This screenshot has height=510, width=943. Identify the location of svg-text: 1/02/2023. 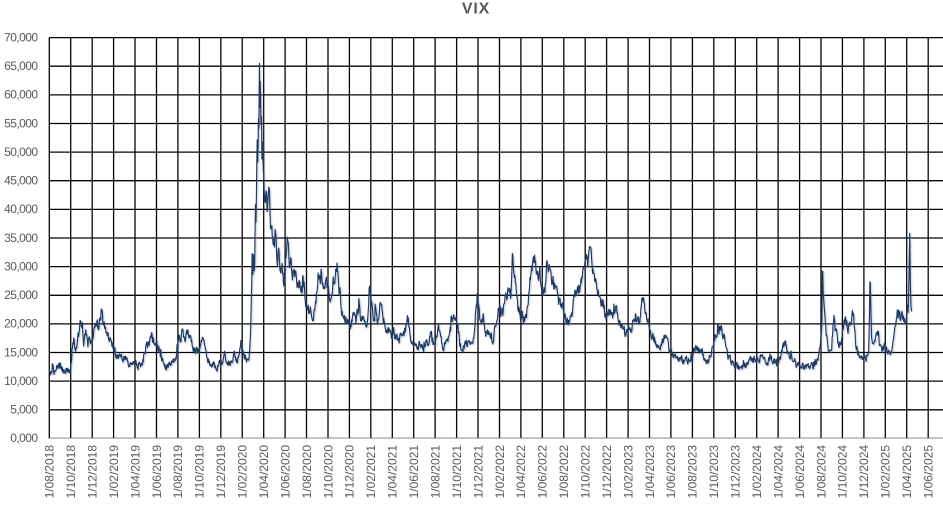
(628, 472).